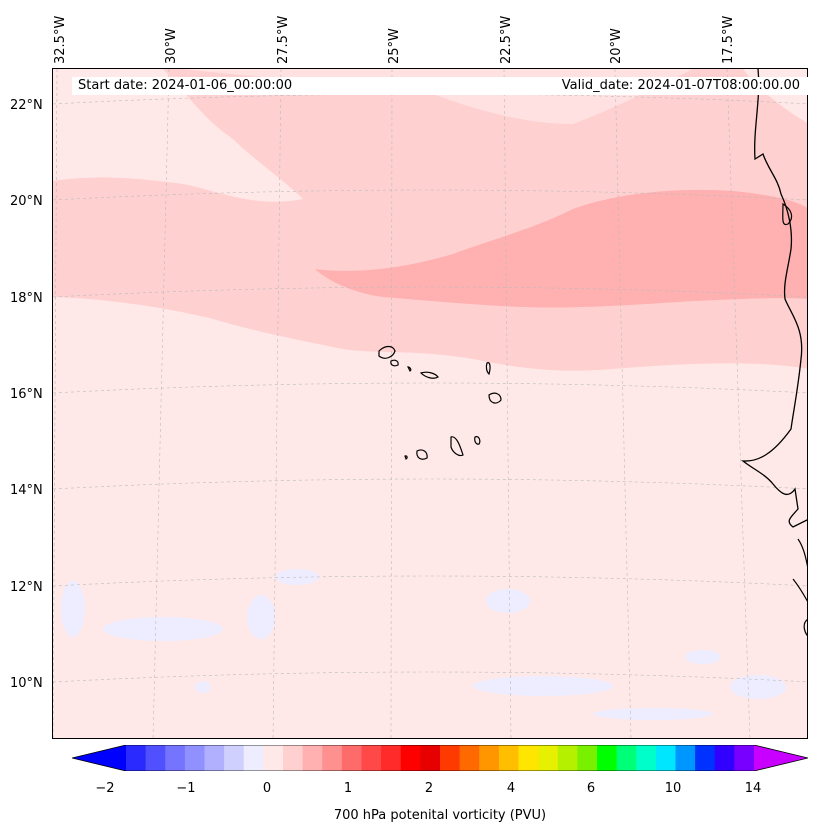 Image resolution: width=837 pixels, height=836 pixels. Describe the element at coordinates (26, 105) in the screenshot. I see `lat-label: 22°N` at that location.